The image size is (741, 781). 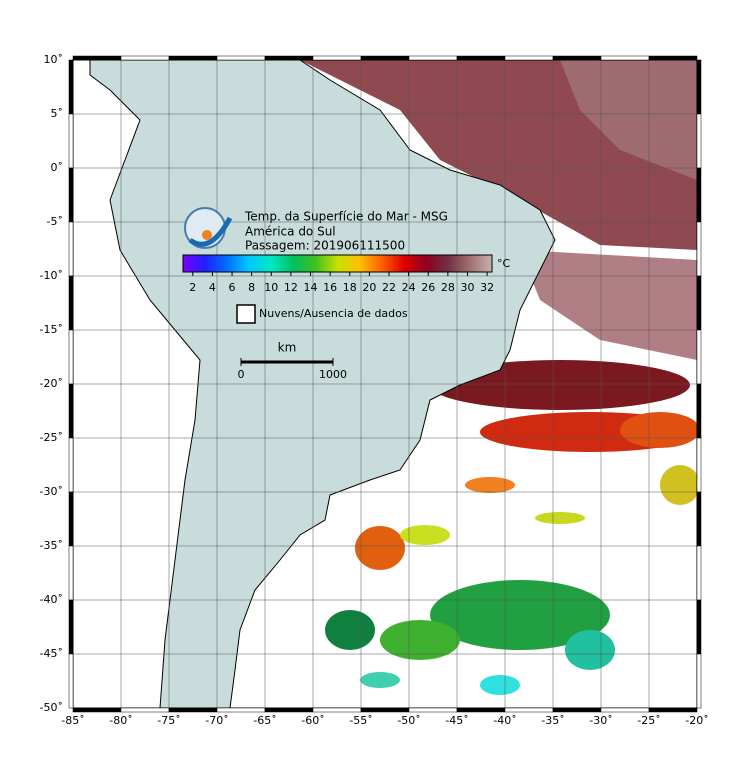 What do you see at coordinates (312, 720) in the screenshot?
I see `lon-tick-label: -60˚` at bounding box center [312, 720].